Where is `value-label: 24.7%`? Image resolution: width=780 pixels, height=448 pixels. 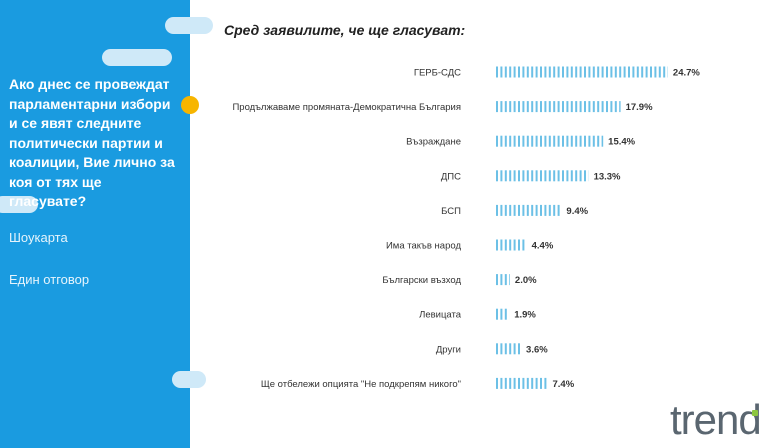 value-label: 24.7% is located at coordinates (686, 73).